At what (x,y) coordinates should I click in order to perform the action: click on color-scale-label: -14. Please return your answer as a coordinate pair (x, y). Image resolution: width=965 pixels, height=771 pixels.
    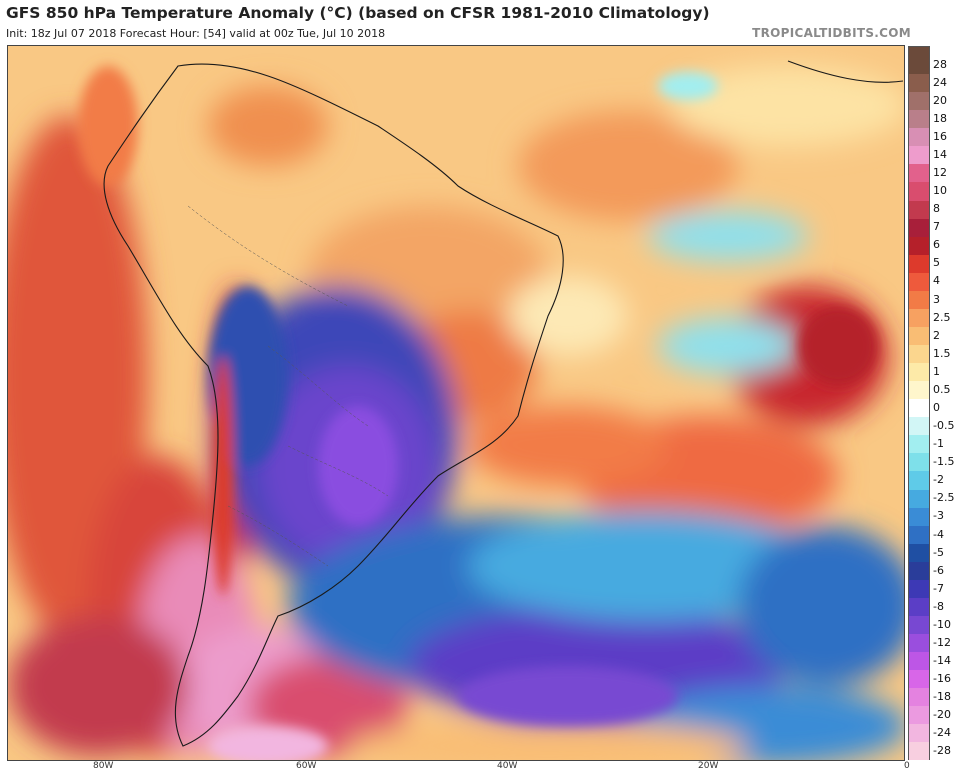
    Looking at the image, I should click on (942, 661).